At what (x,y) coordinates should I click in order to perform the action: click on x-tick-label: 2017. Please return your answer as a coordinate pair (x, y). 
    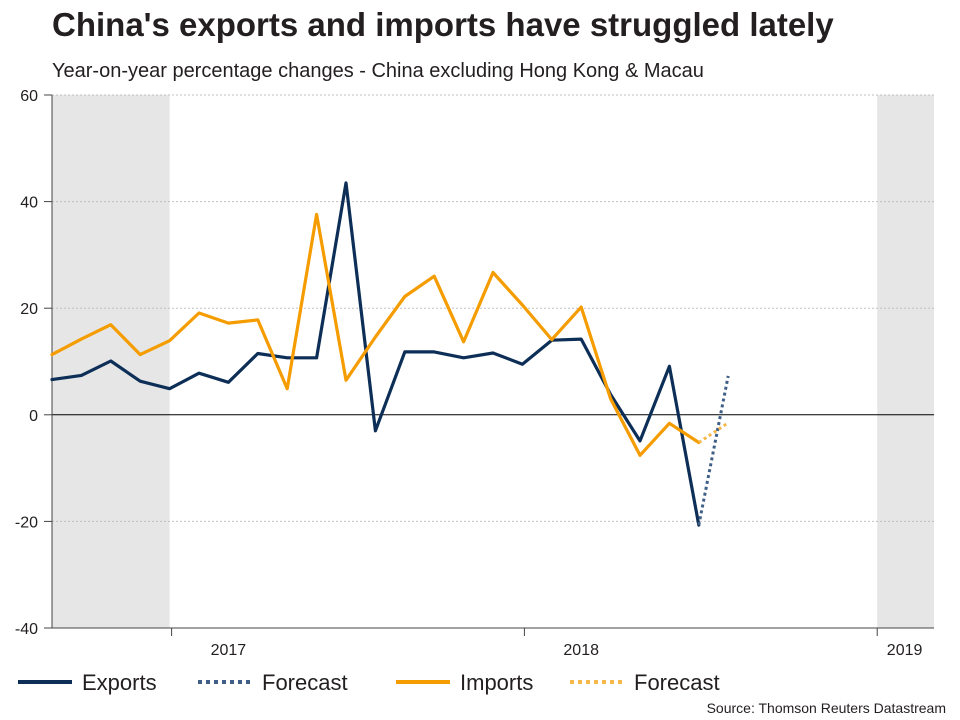
    Looking at the image, I should click on (229, 650).